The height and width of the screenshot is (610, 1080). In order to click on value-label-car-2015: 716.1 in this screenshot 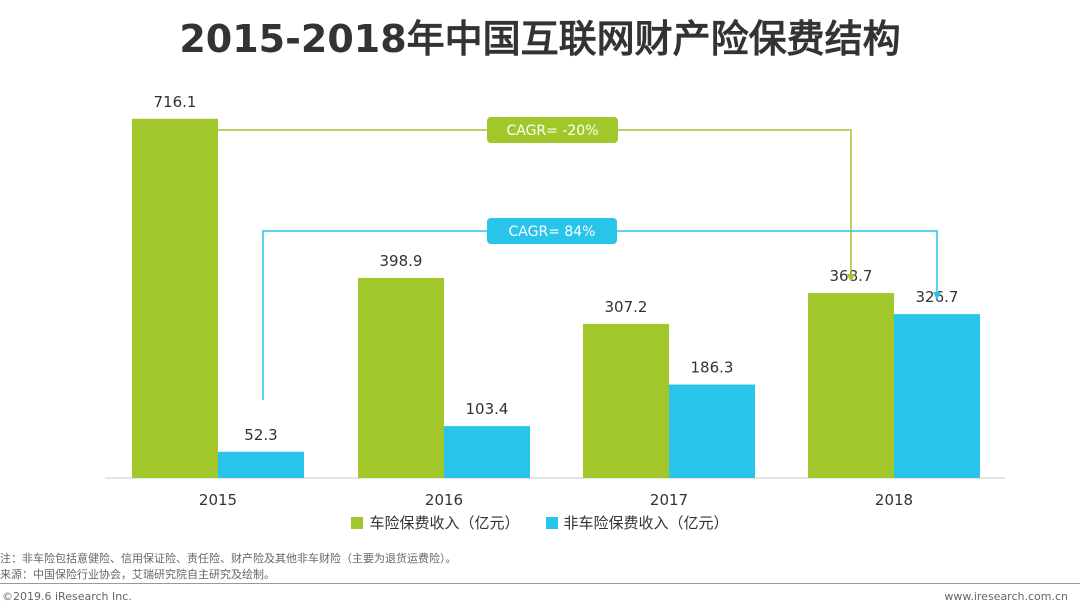, I will do `click(175, 102)`.